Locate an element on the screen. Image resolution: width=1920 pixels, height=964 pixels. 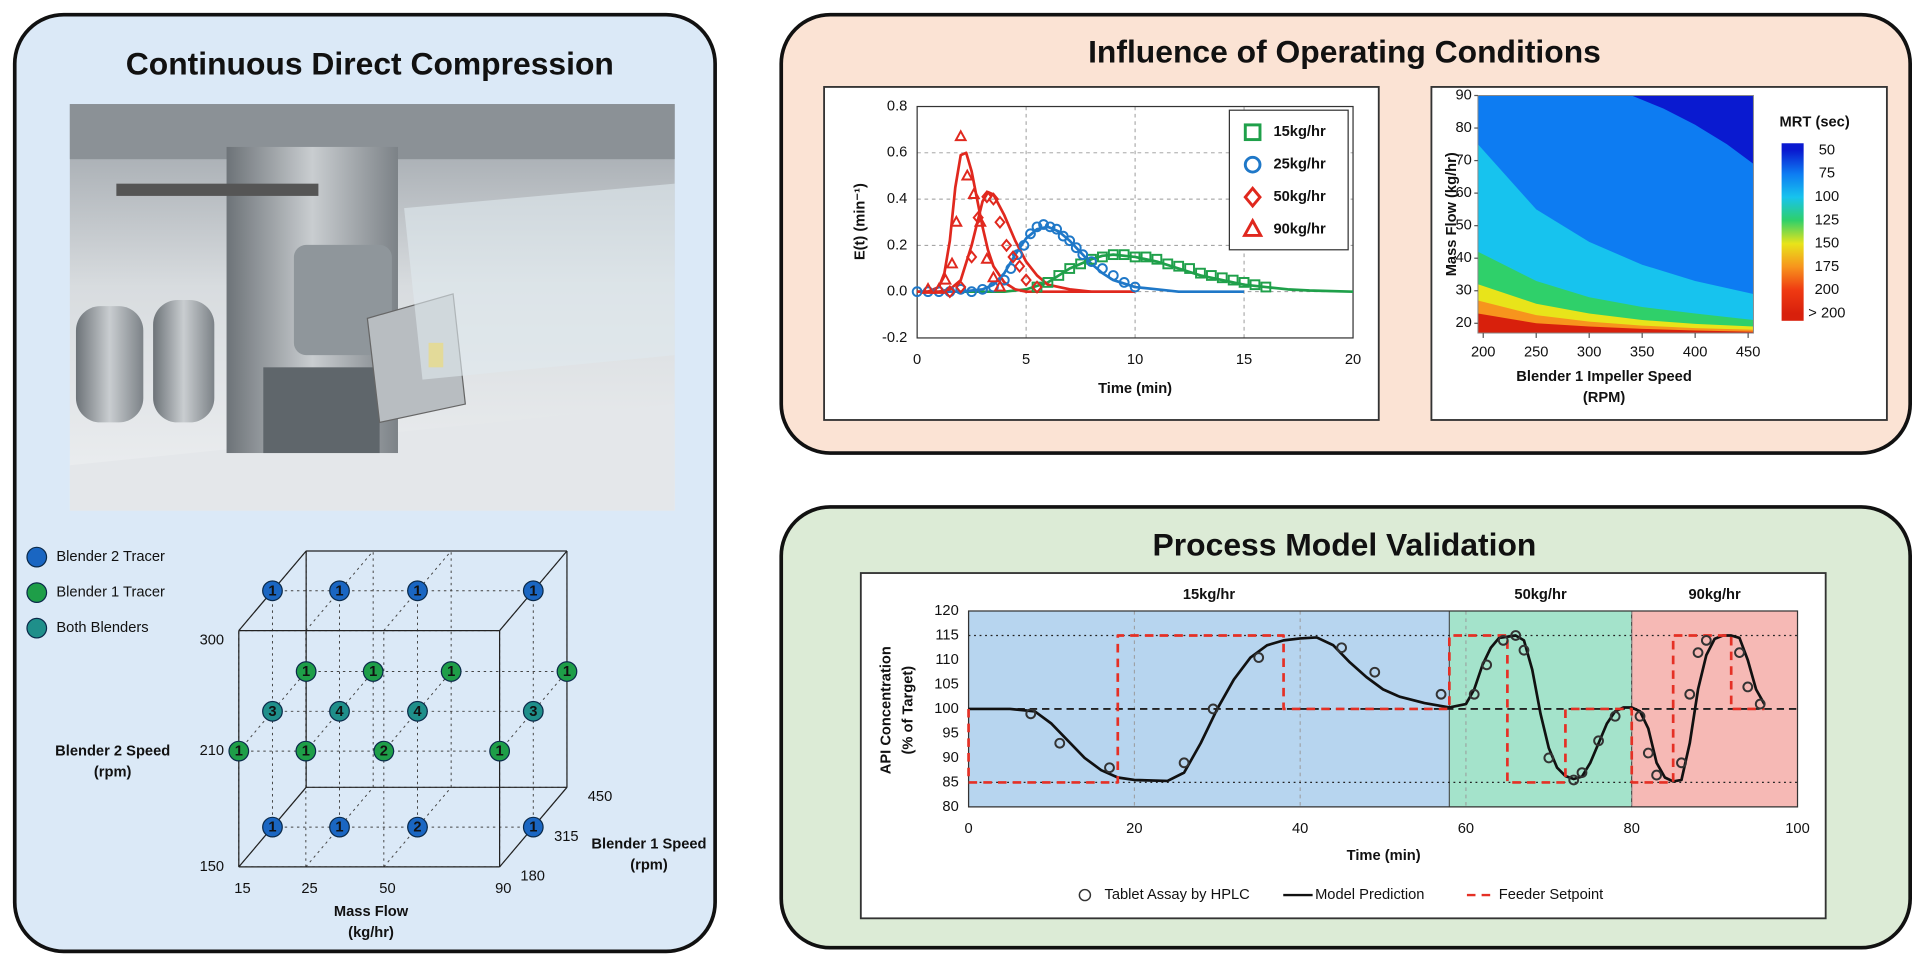
legend-label: Blender 1 Tracer is located at coordinates (110, 593).